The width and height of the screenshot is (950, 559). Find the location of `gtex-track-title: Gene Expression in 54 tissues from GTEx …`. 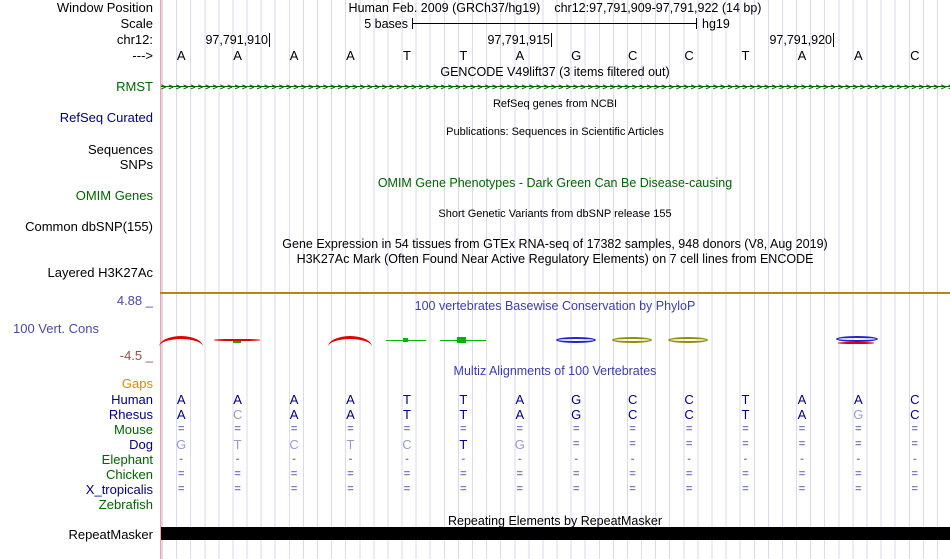

gtex-track-title: Gene Expression in 54 tissues from GTEx … is located at coordinates (555, 244).